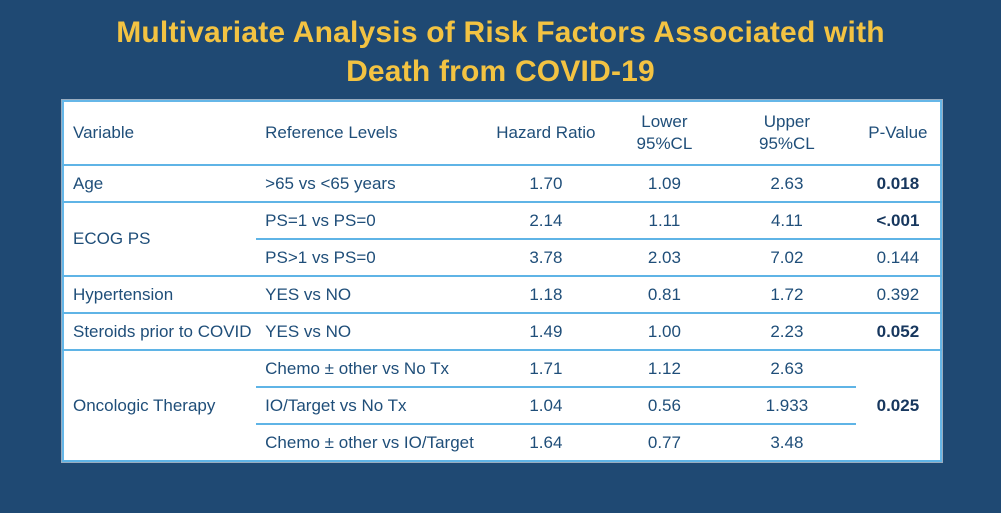  What do you see at coordinates (160, 406) in the screenshot?
I see `cell-variable: Oncologic Therapy` at bounding box center [160, 406].